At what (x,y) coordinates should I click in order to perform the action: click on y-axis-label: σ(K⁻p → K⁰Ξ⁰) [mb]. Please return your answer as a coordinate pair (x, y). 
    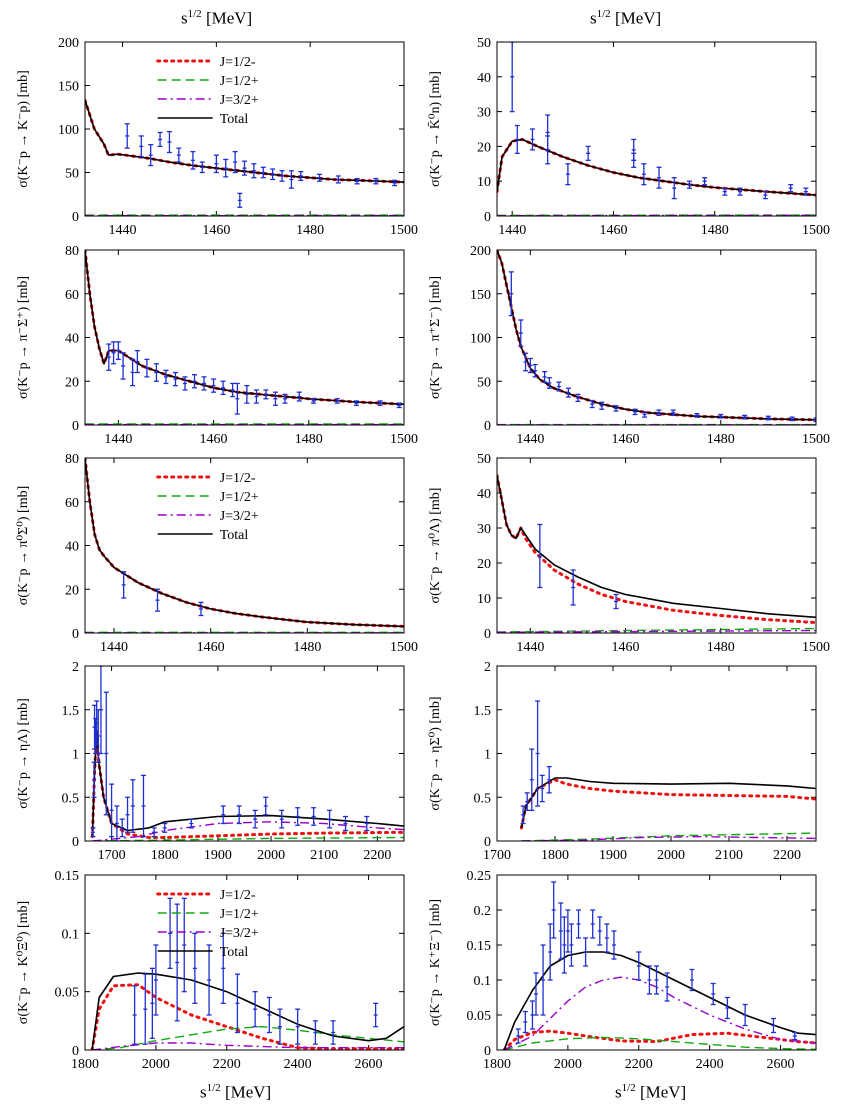
    Looking at the image, I should click on (23, 962).